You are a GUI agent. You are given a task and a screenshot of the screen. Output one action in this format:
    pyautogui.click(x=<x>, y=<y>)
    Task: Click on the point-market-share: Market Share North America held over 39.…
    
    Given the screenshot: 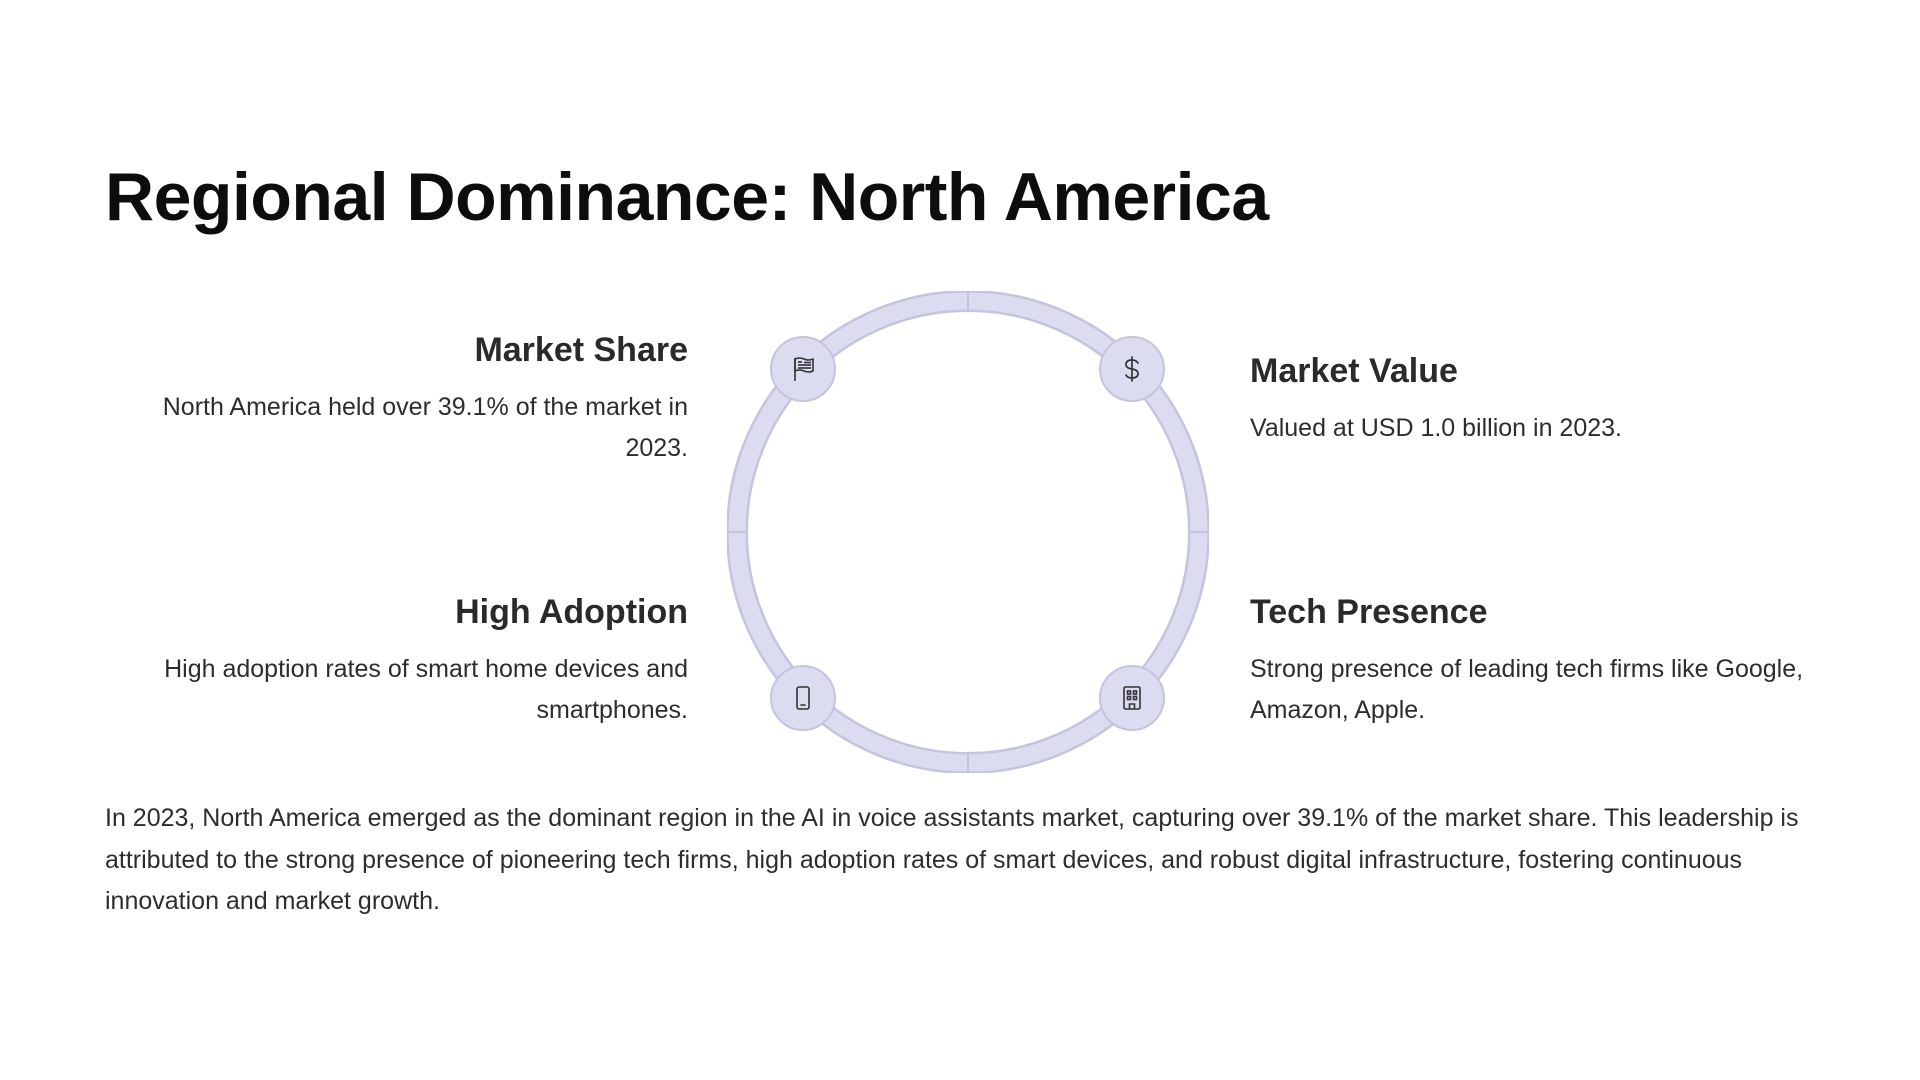 What is the action you would take?
    pyautogui.click(x=395, y=399)
    